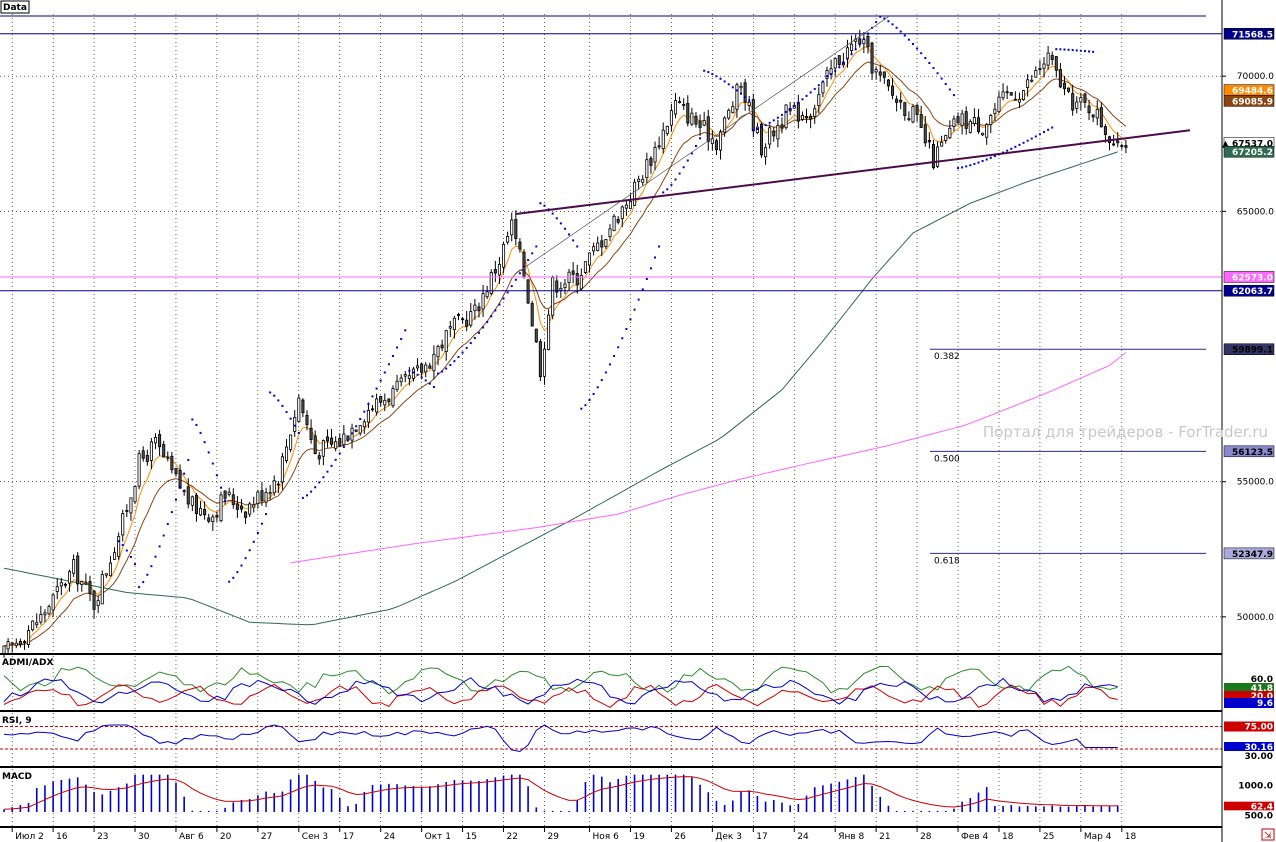 The width and height of the screenshot is (1276, 842). Describe the element at coordinates (851, 837) in the screenshot. I see `x-tick-label: Янв 8` at that location.